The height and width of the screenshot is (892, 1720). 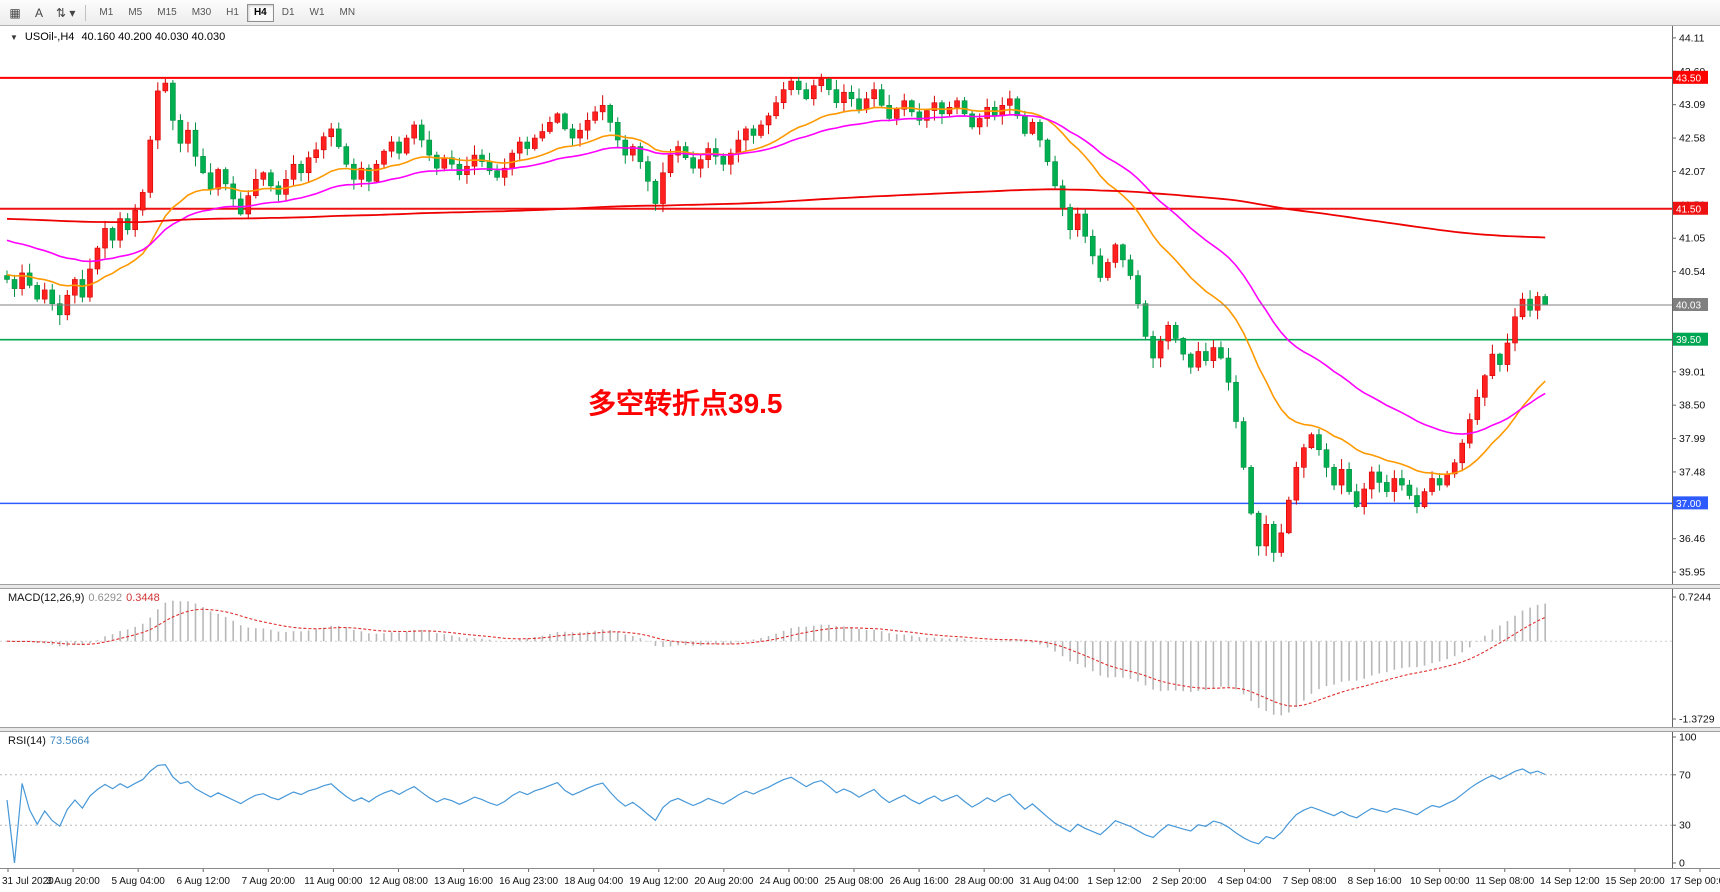 I want to click on rsi-label: RSI(14) 73.5664, so click(x=49, y=741).